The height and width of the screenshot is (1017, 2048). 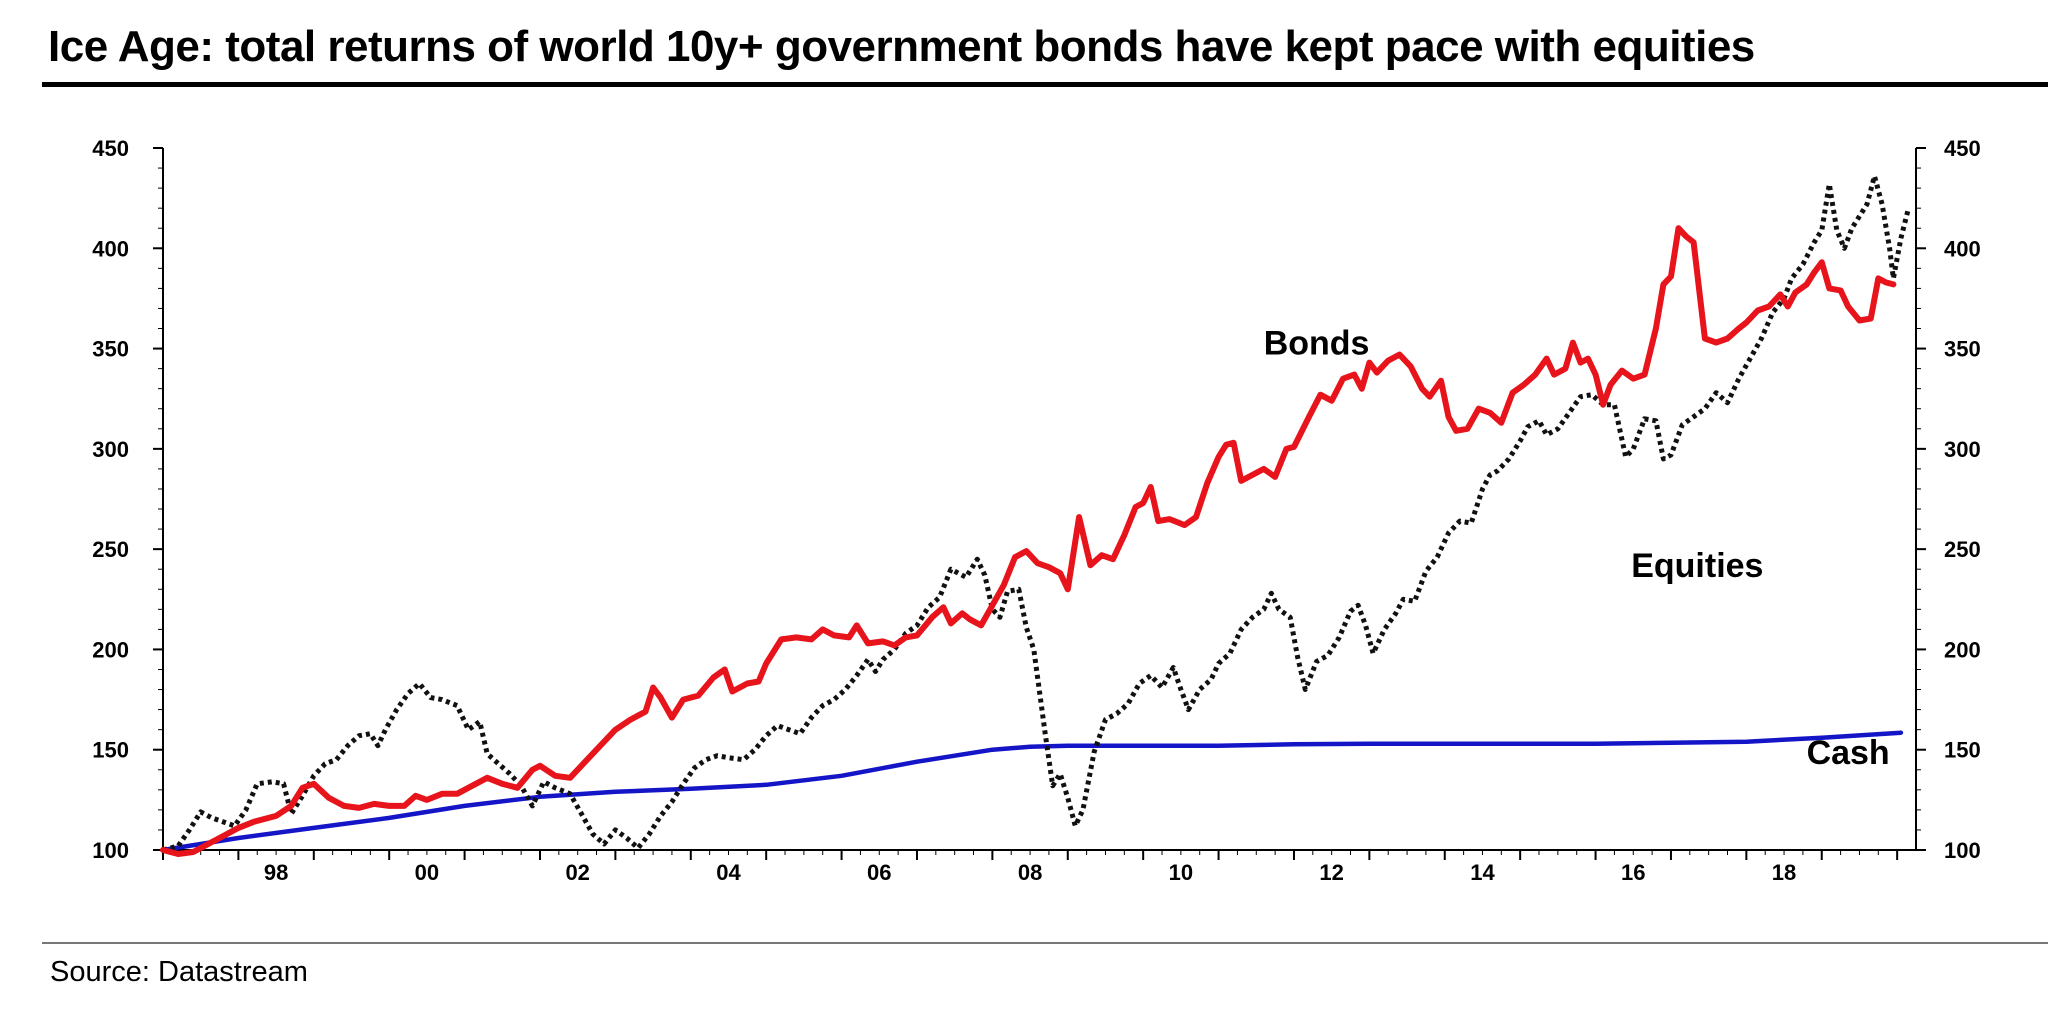 I want to click on y-tick-label-right: 450, so click(x=1962, y=148).